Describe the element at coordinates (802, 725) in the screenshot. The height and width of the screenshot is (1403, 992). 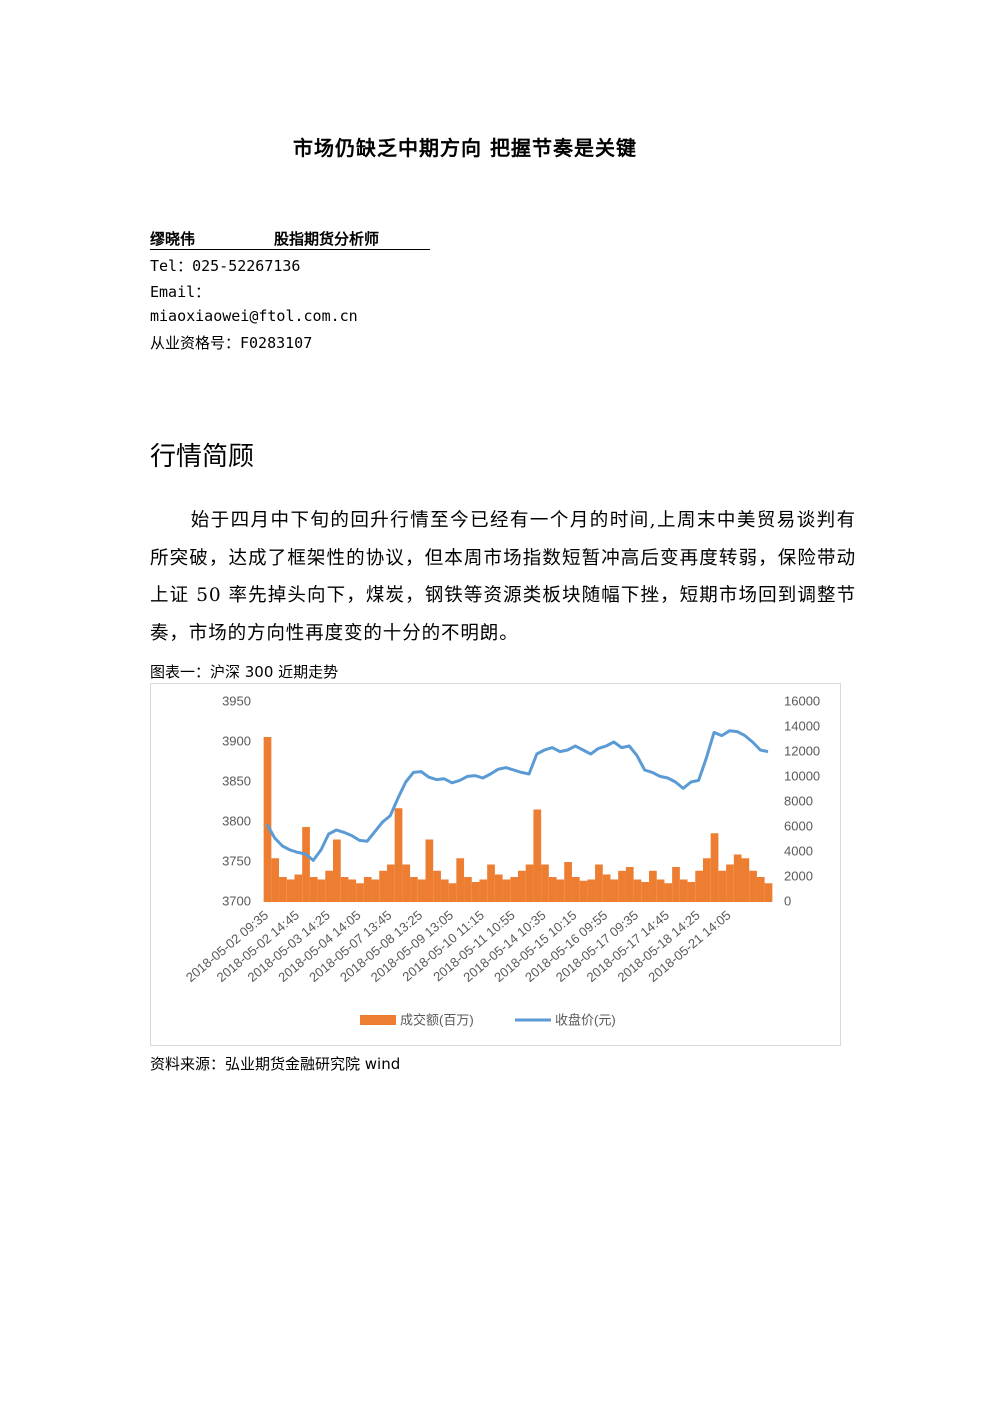
I see `y2-tick-label: 14000` at that location.